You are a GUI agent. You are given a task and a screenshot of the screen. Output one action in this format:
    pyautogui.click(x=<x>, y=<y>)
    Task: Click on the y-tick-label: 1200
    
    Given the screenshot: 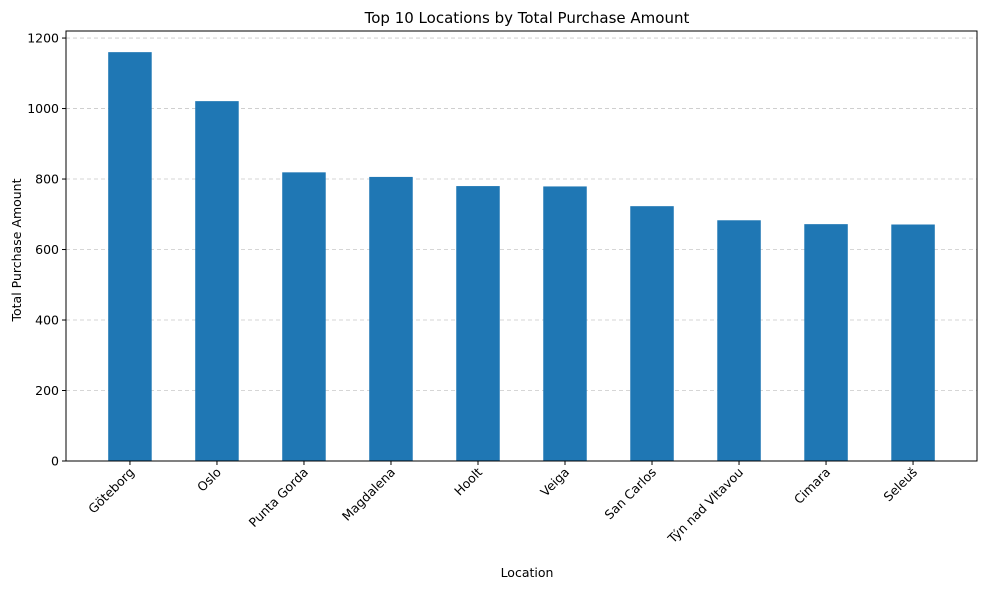 What is the action you would take?
    pyautogui.click(x=43, y=38)
    